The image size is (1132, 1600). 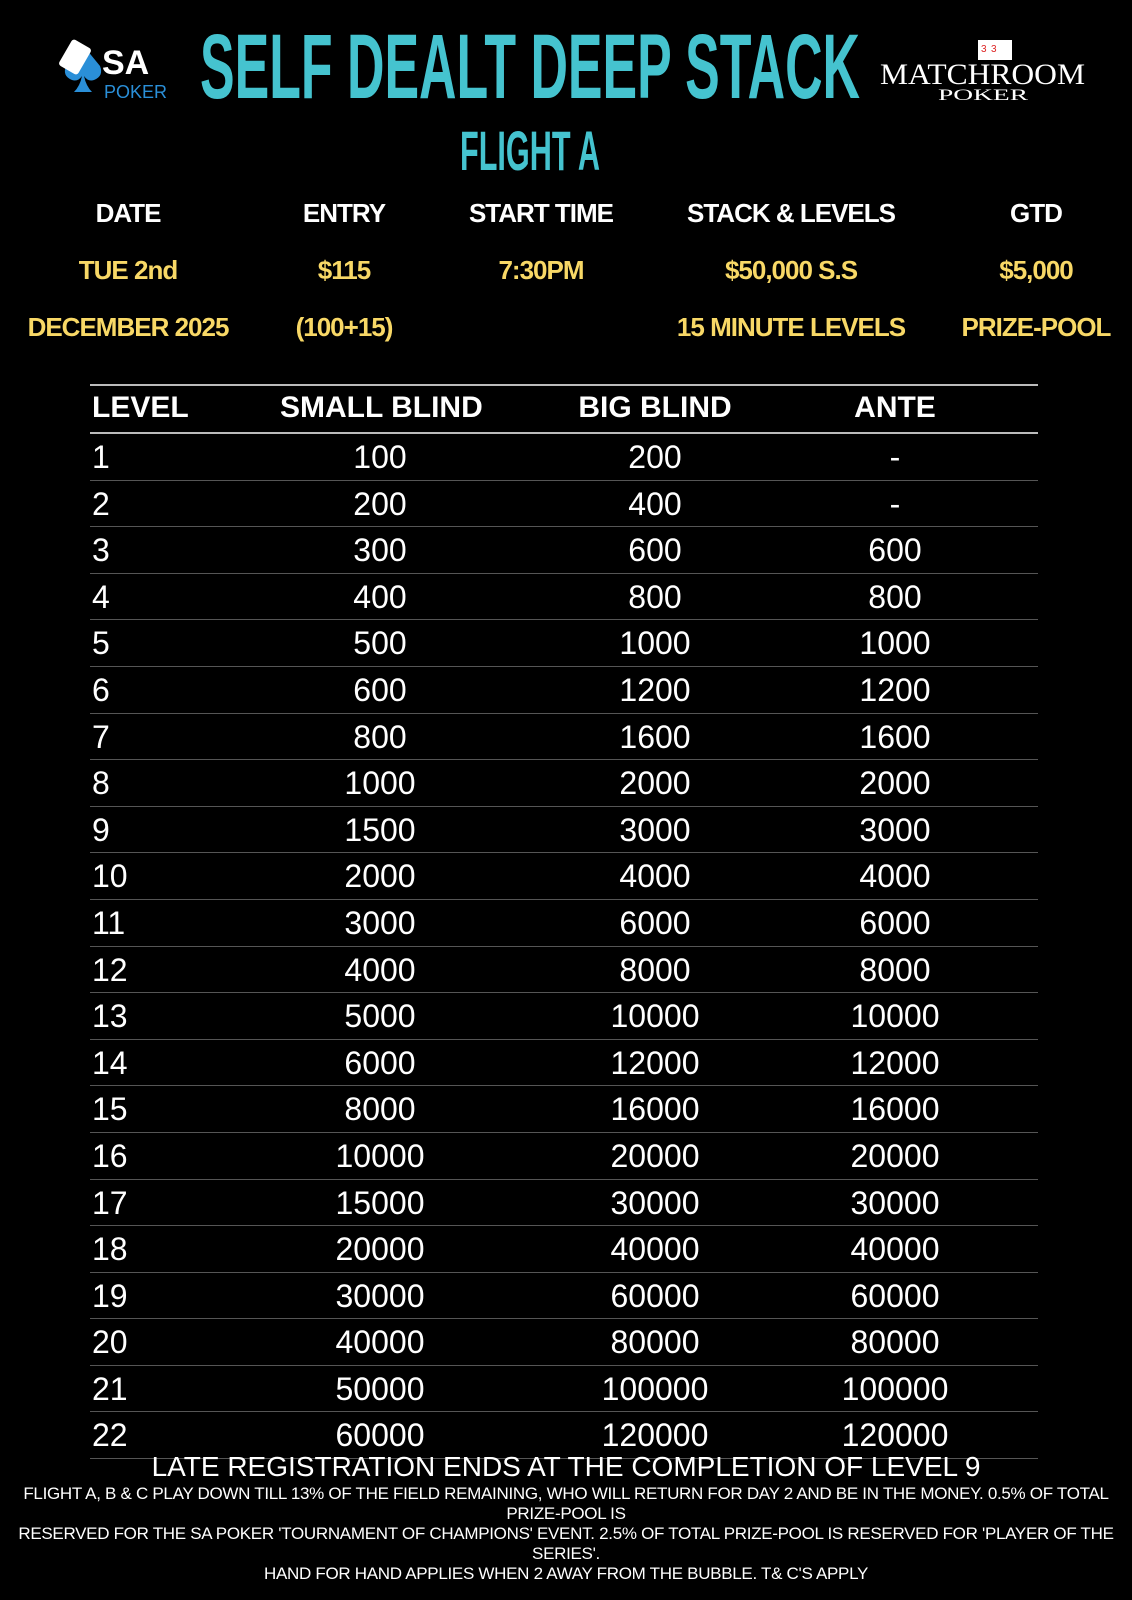 What do you see at coordinates (895, 457) in the screenshot?
I see `ante-cell: -` at bounding box center [895, 457].